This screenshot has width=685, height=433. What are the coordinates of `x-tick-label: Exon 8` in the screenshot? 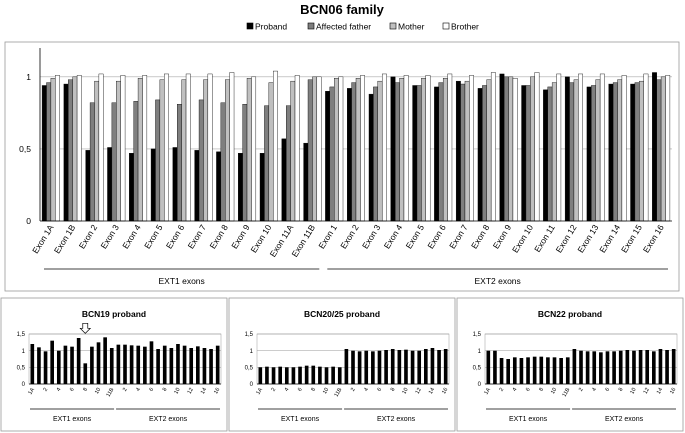 It's located at (480, 237).